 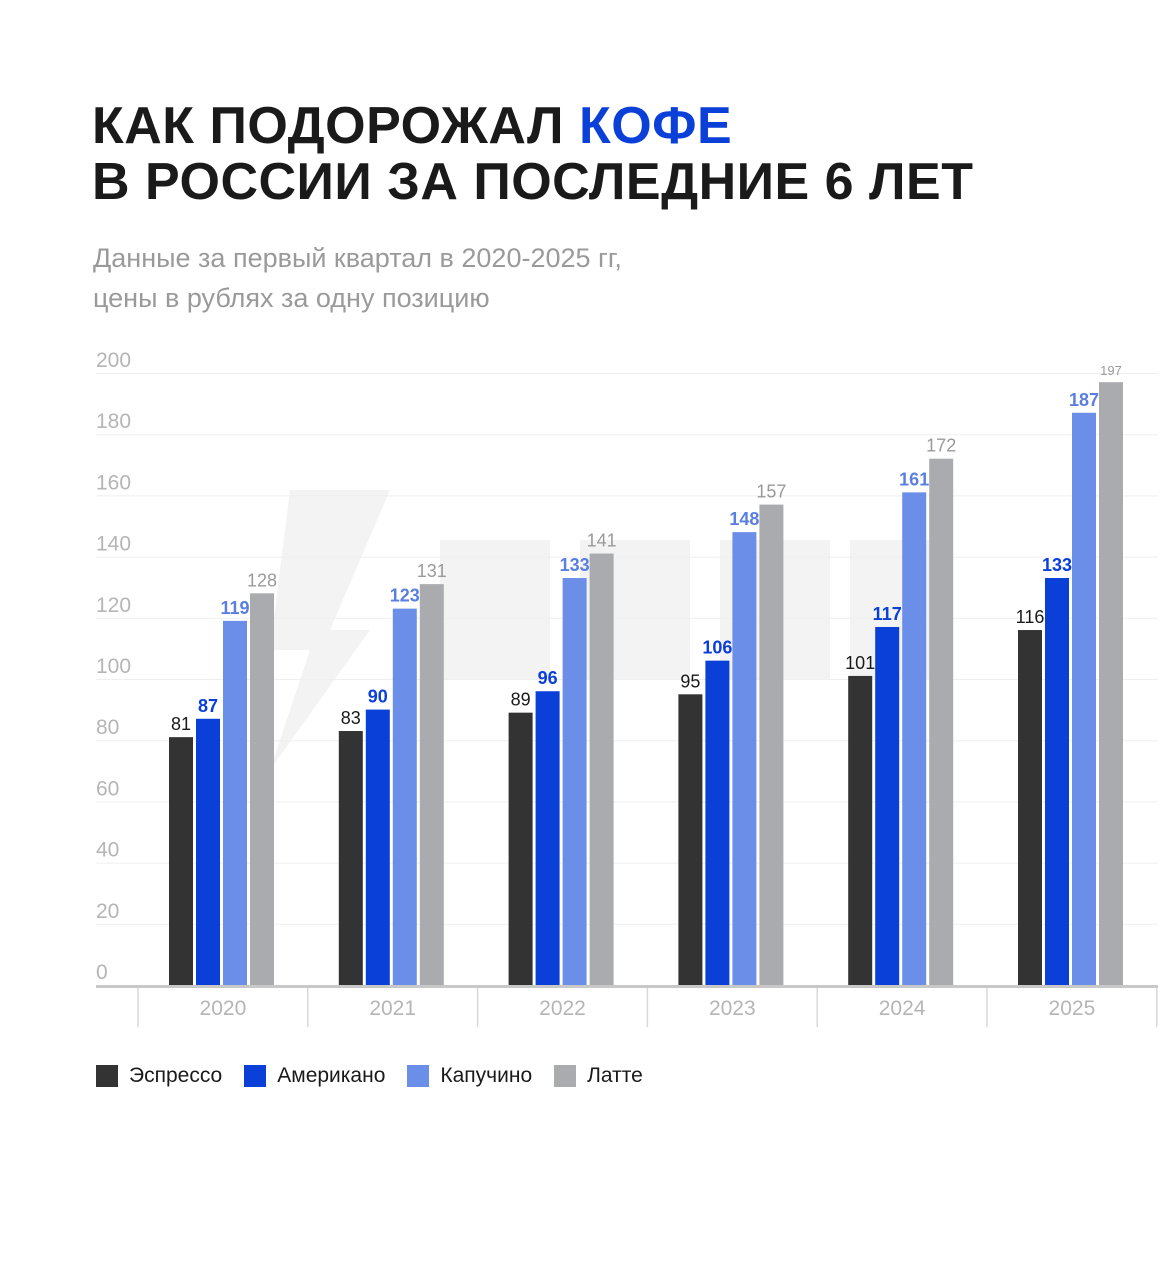 I want to click on data-label: 101, so click(x=860, y=663).